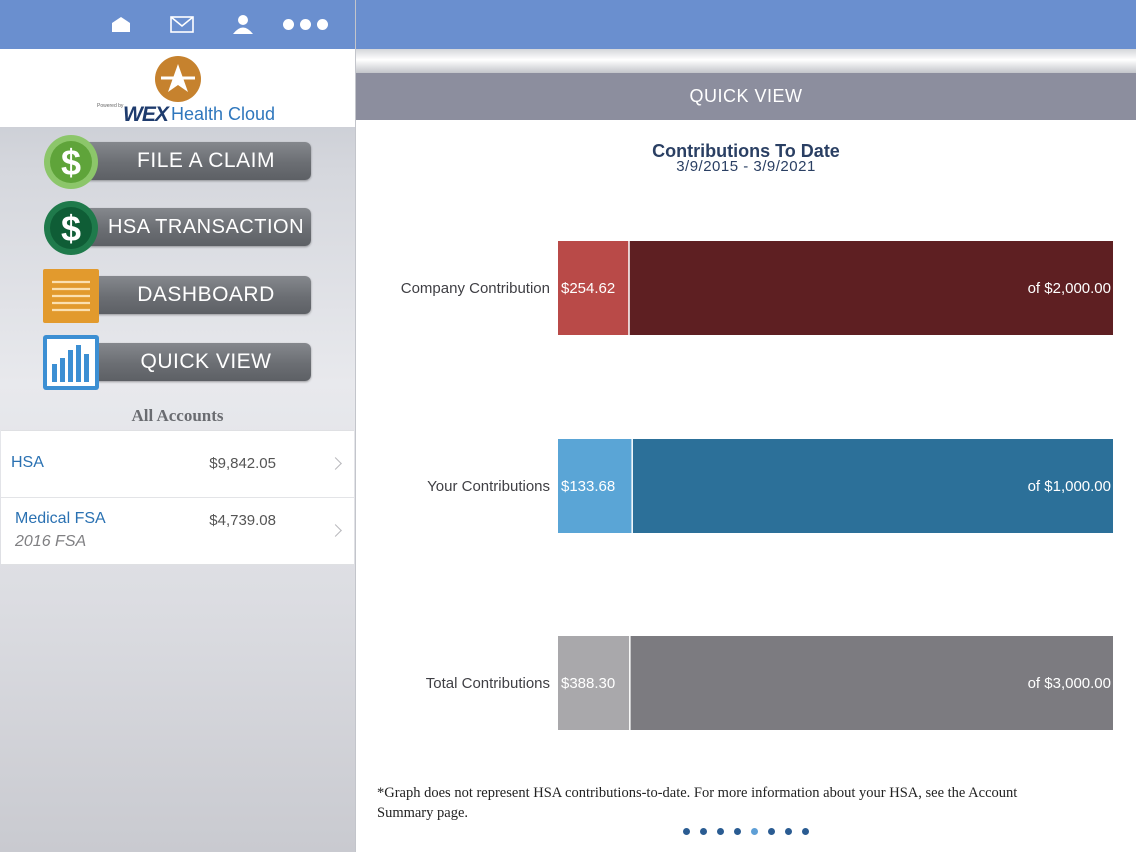 This screenshot has height=852, width=1136. I want to click on page-indicator, so click(746, 831).